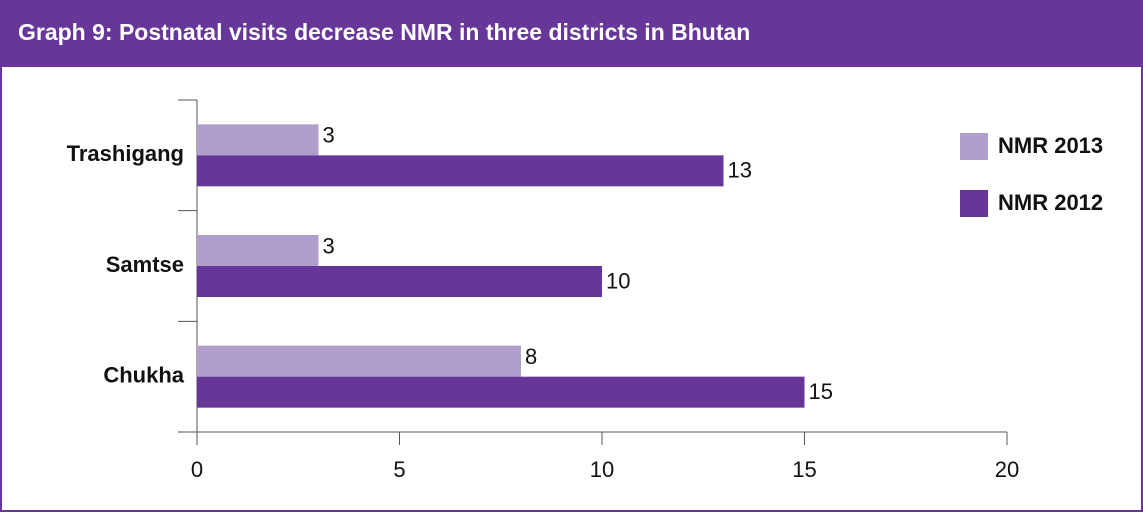 The width and height of the screenshot is (1143, 512). I want to click on x-tick-label: 20, so click(1007, 469).